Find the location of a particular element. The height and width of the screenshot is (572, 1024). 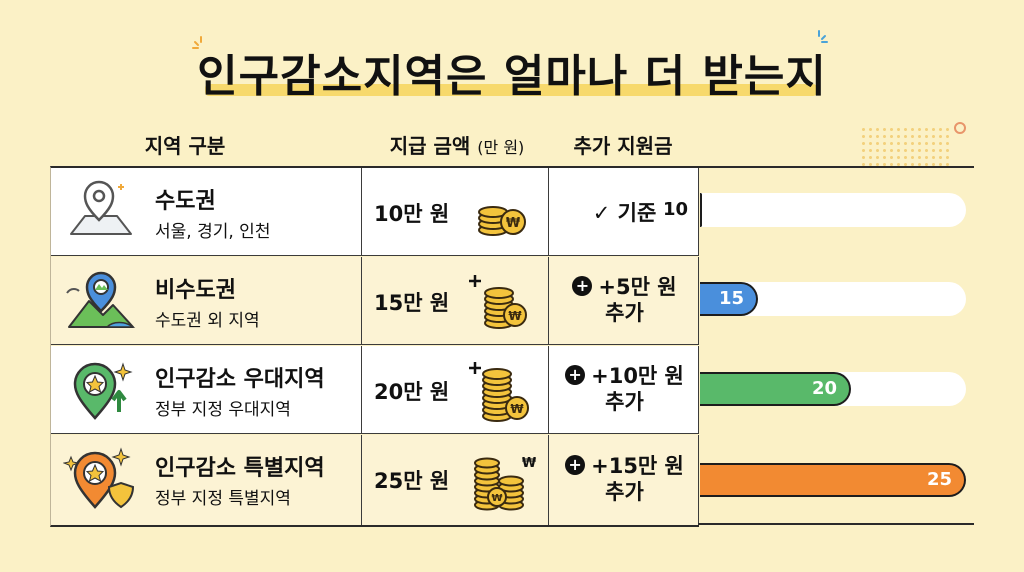

dot-pattern-decoration is located at coordinates (905, 148).